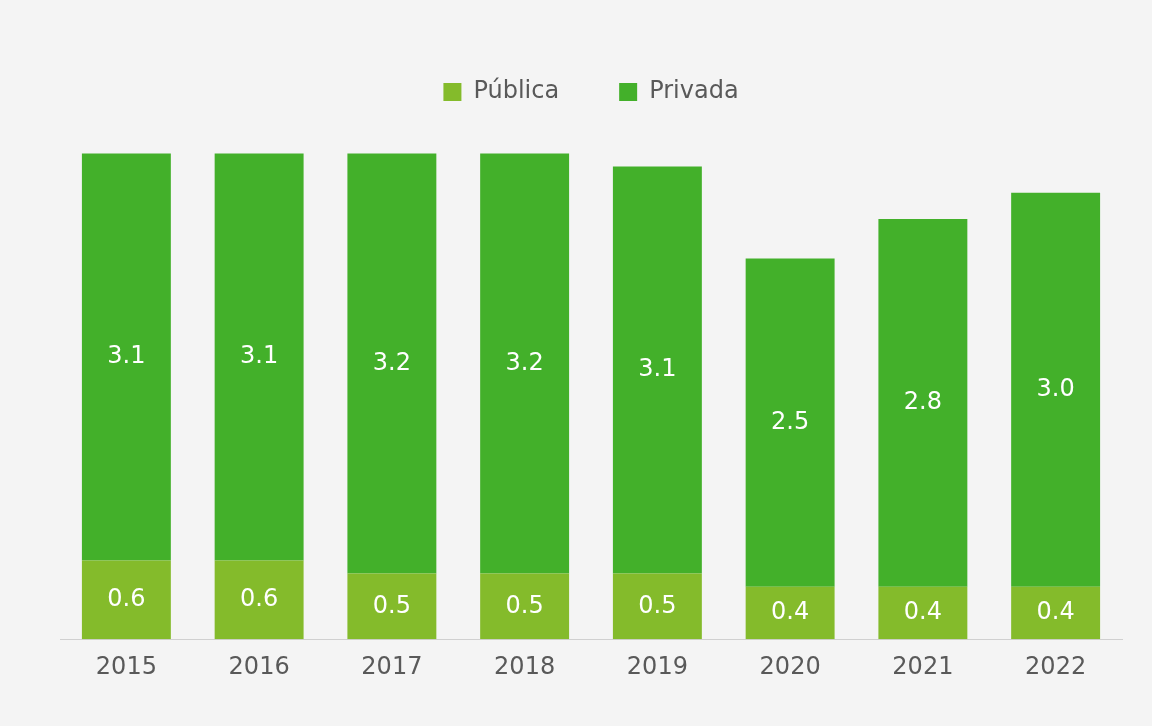  Describe the element at coordinates (657, 665) in the screenshot. I see `x-tick-label: 2019` at that location.